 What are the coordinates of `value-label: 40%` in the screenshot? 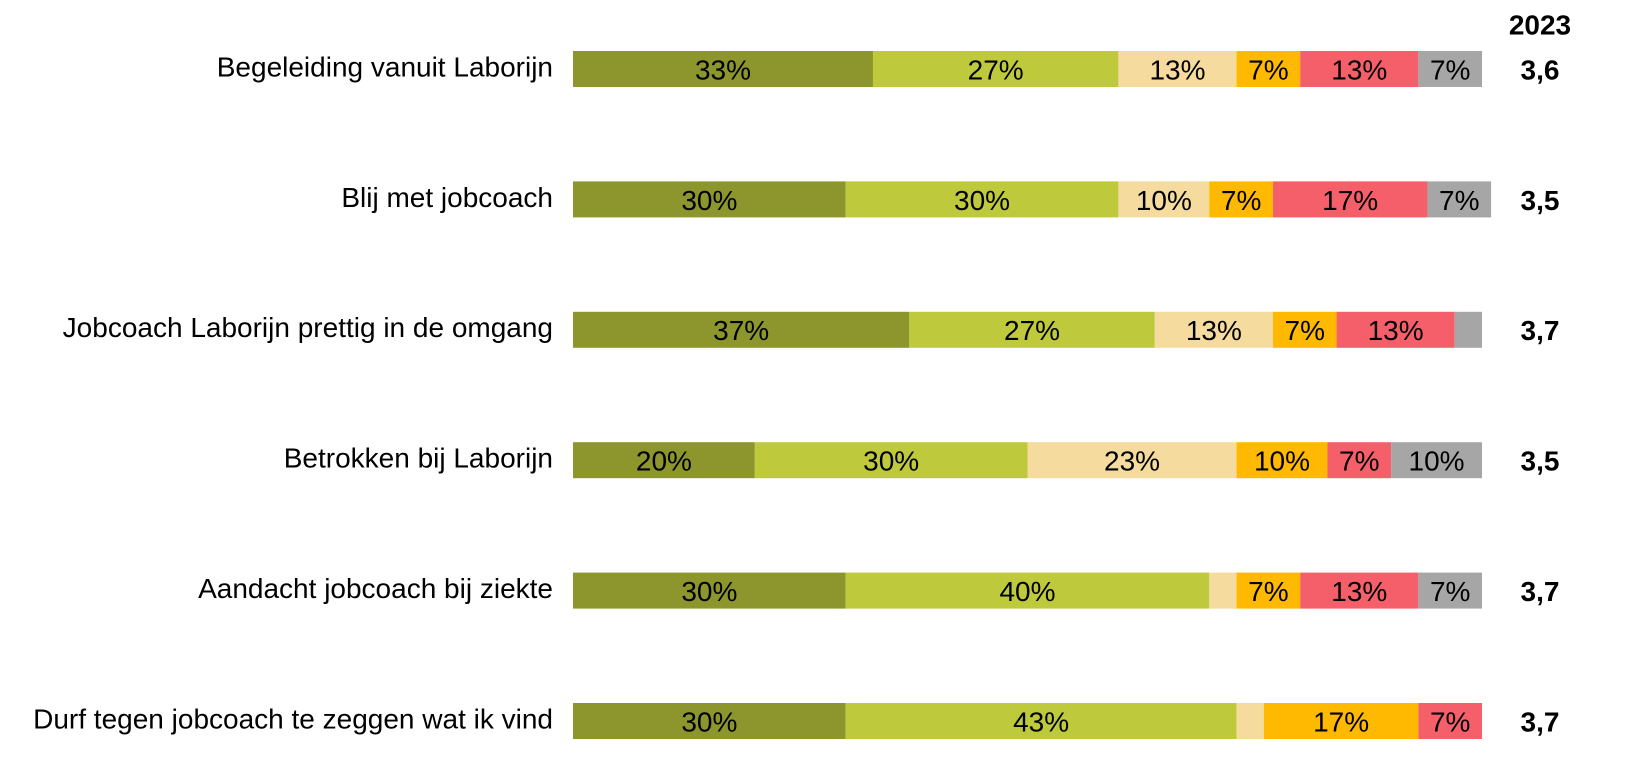 It's located at (1027, 591).